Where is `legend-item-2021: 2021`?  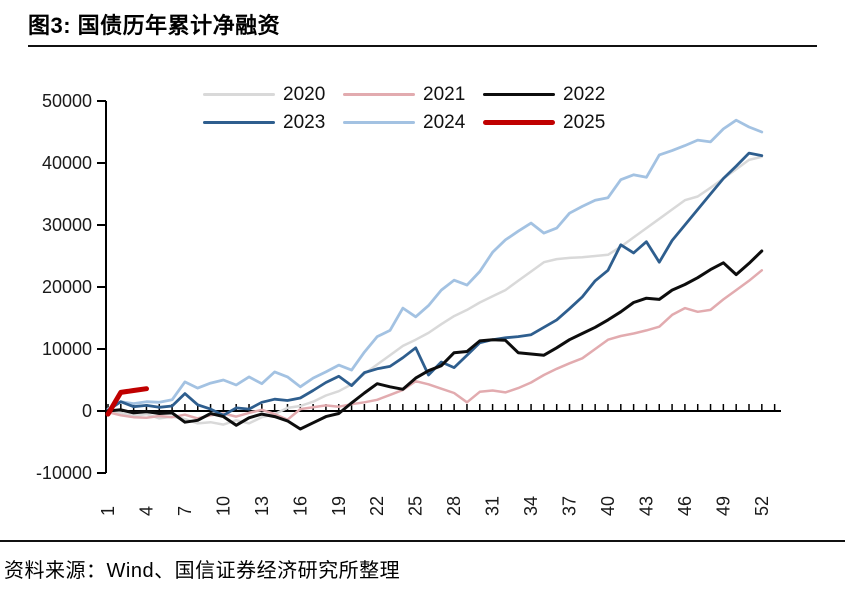
legend-item-2021: 2021 is located at coordinates (406, 94).